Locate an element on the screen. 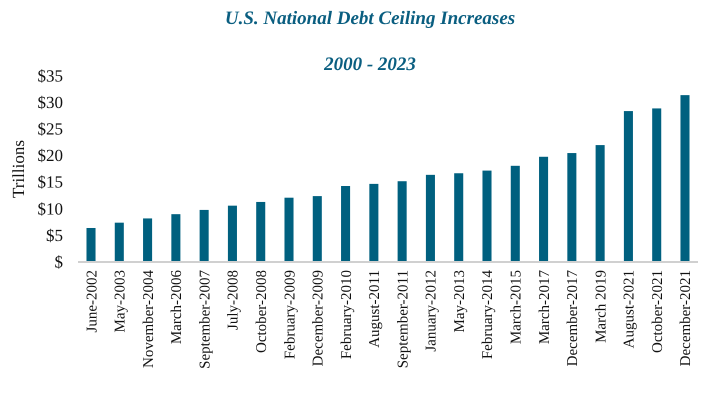  x-tick-label: January-2012 is located at coordinates (432, 311).